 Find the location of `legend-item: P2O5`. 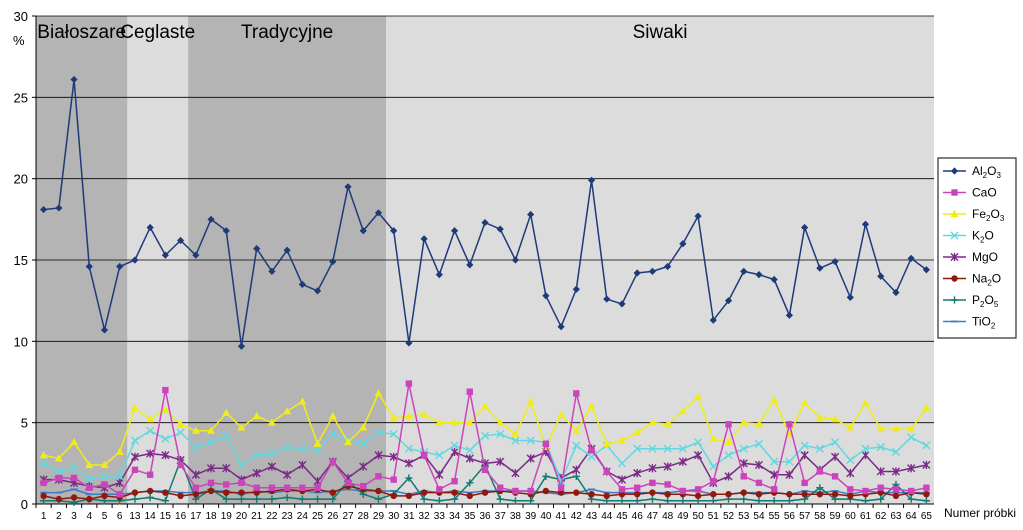

legend-item: P2O5 is located at coordinates (971, 301).